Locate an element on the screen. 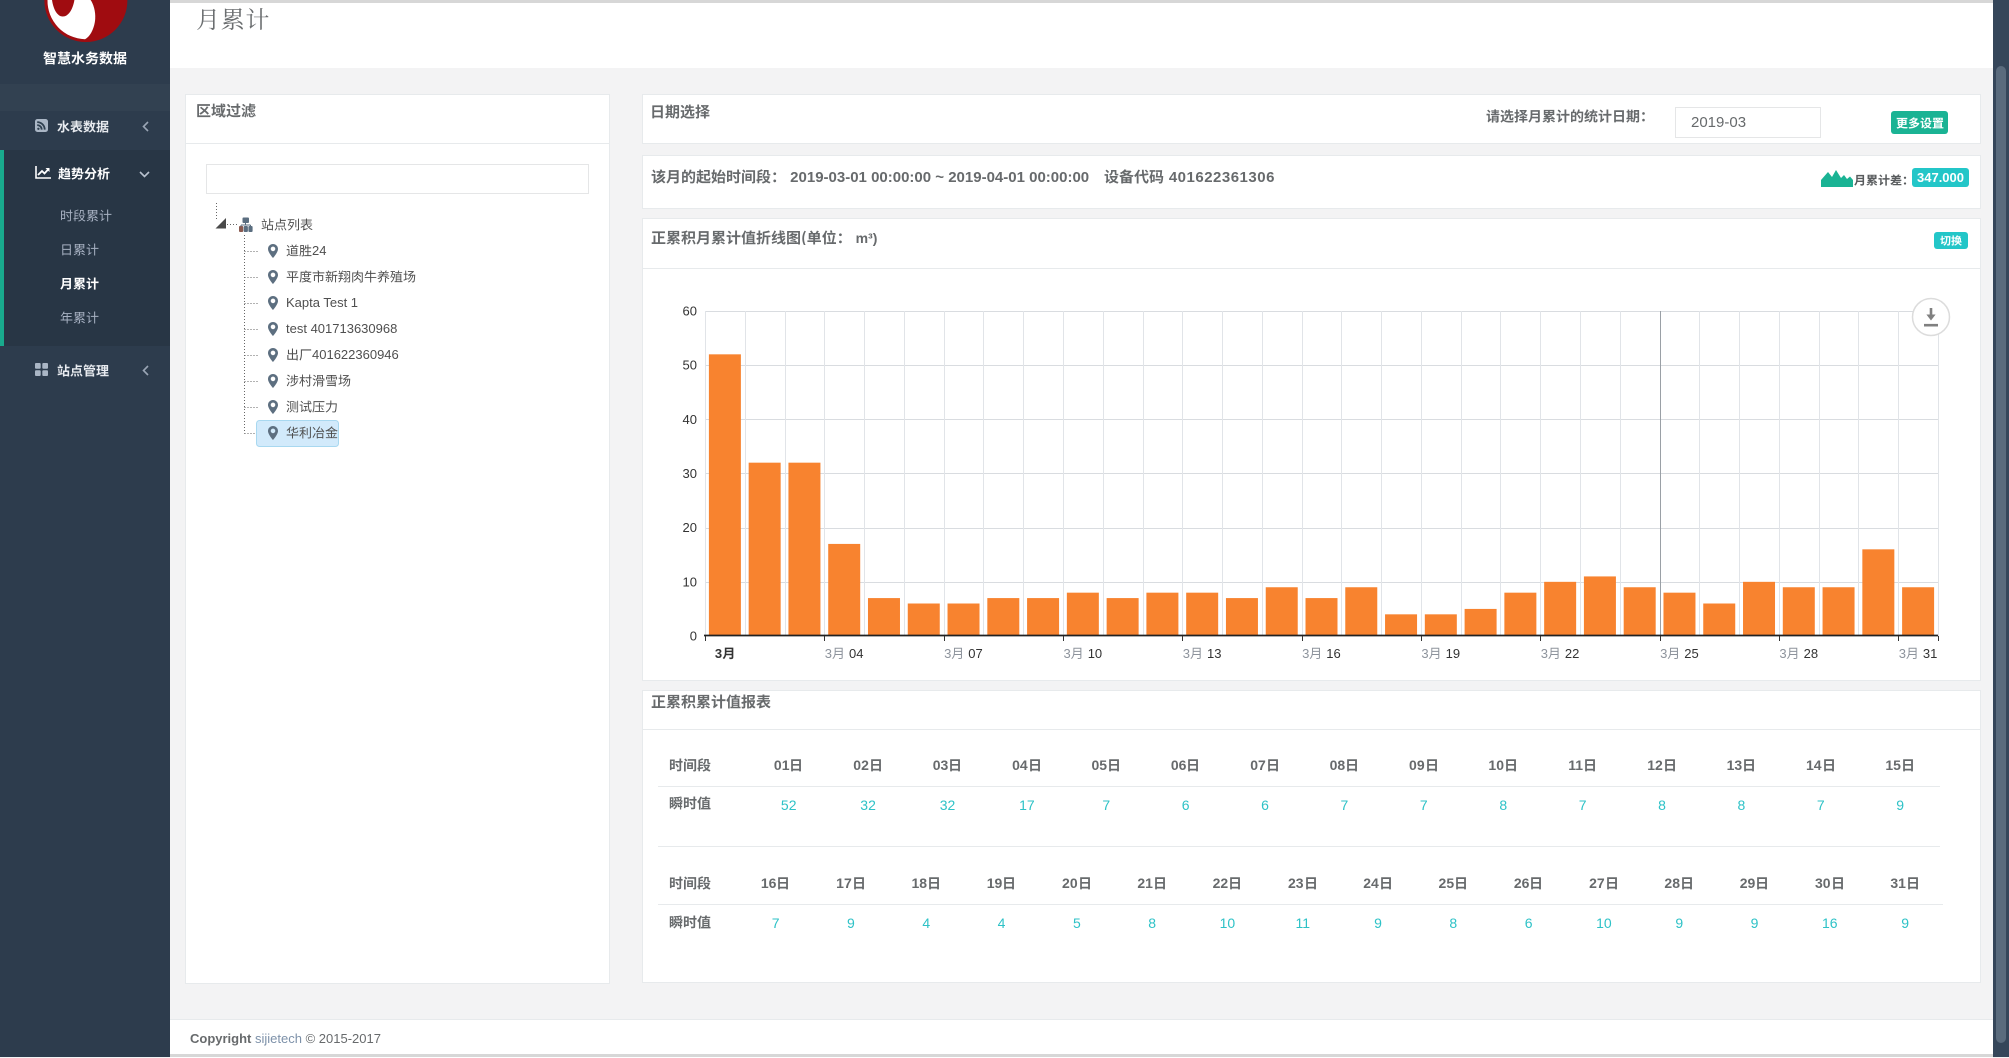  svg-text: 50 is located at coordinates (690, 365).